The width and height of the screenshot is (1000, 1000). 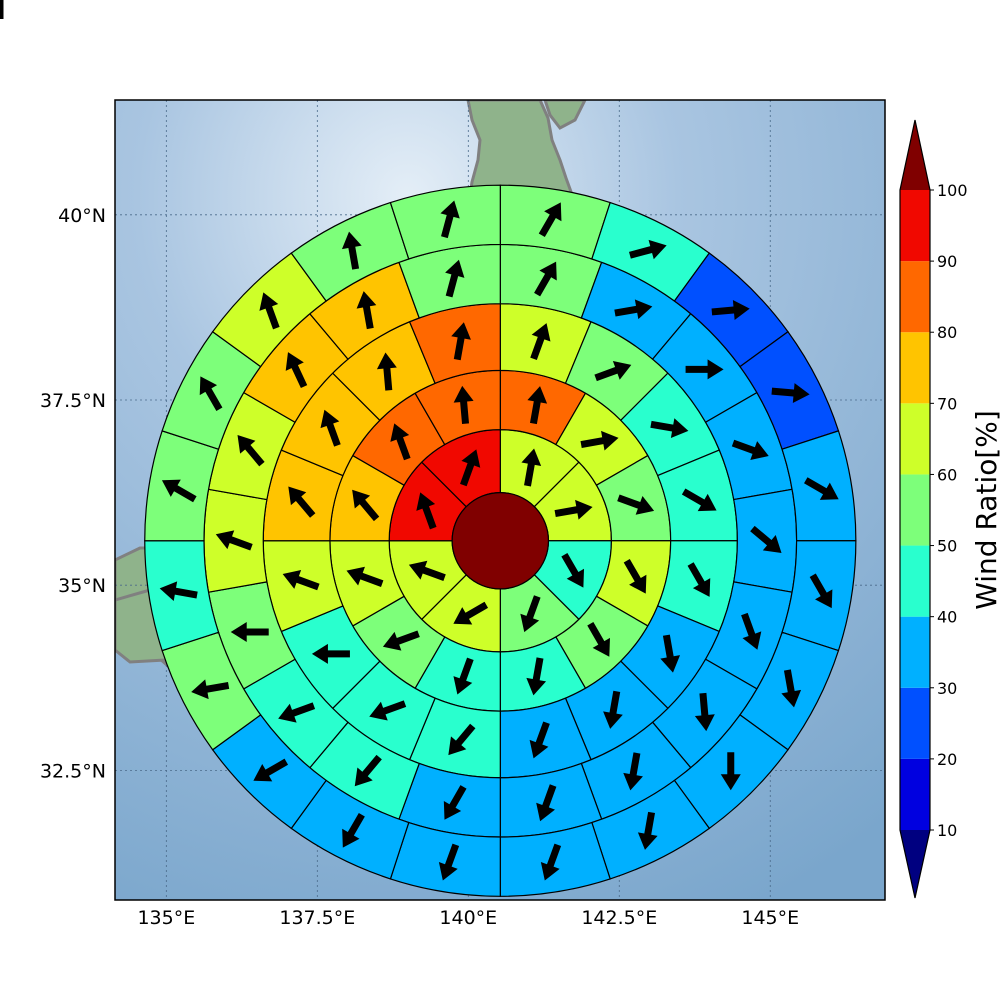 I want to click on colorbar: 10 20 30 40 50 60 70 80 90 100 Wind Ratio[%], so click(x=949, y=509).